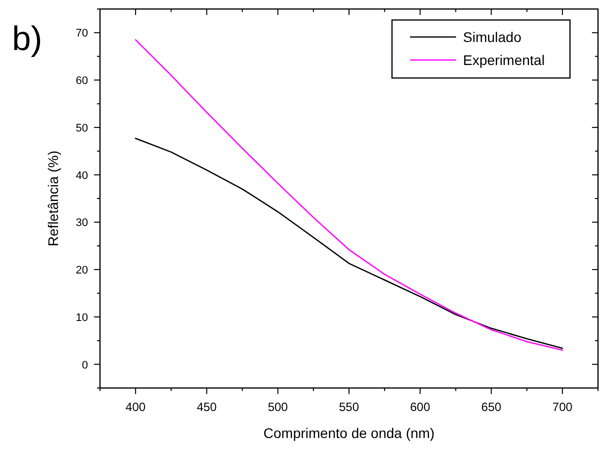 This screenshot has height=450, width=605. What do you see at coordinates (82, 176) in the screenshot?
I see `y-tick-label: 40` at bounding box center [82, 176].